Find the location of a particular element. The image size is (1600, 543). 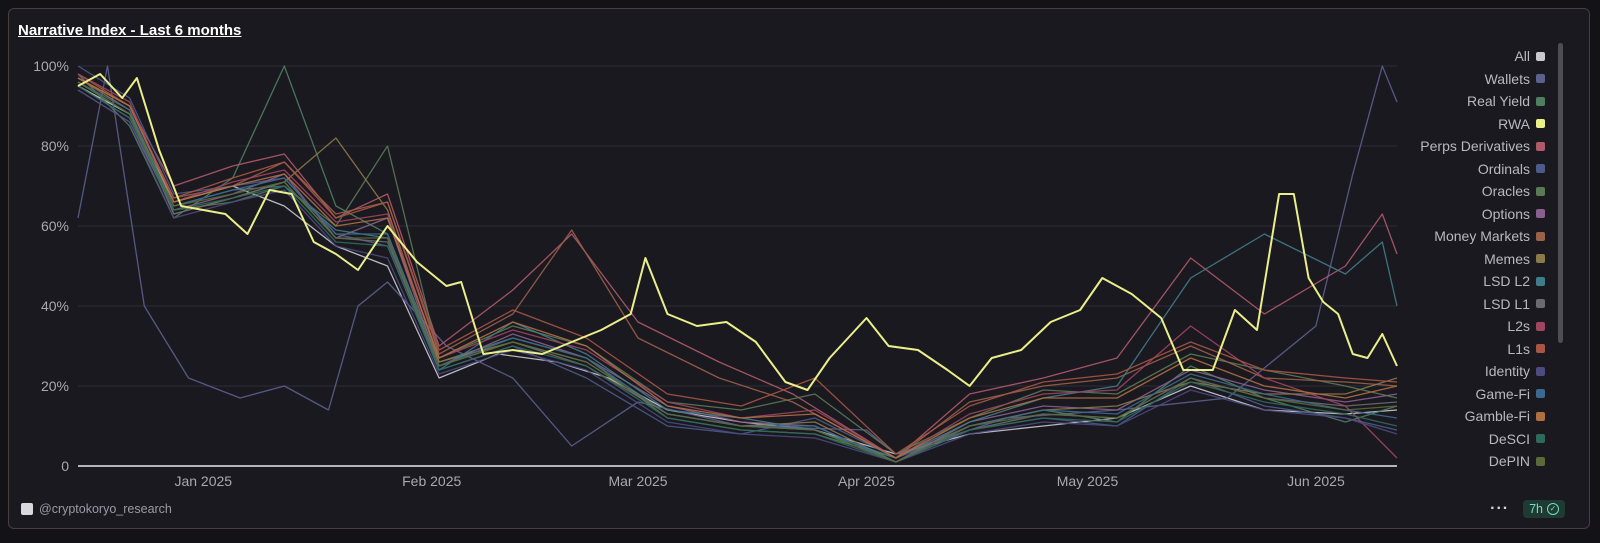

legend-item: LSD L2 is located at coordinates (1514, 281).